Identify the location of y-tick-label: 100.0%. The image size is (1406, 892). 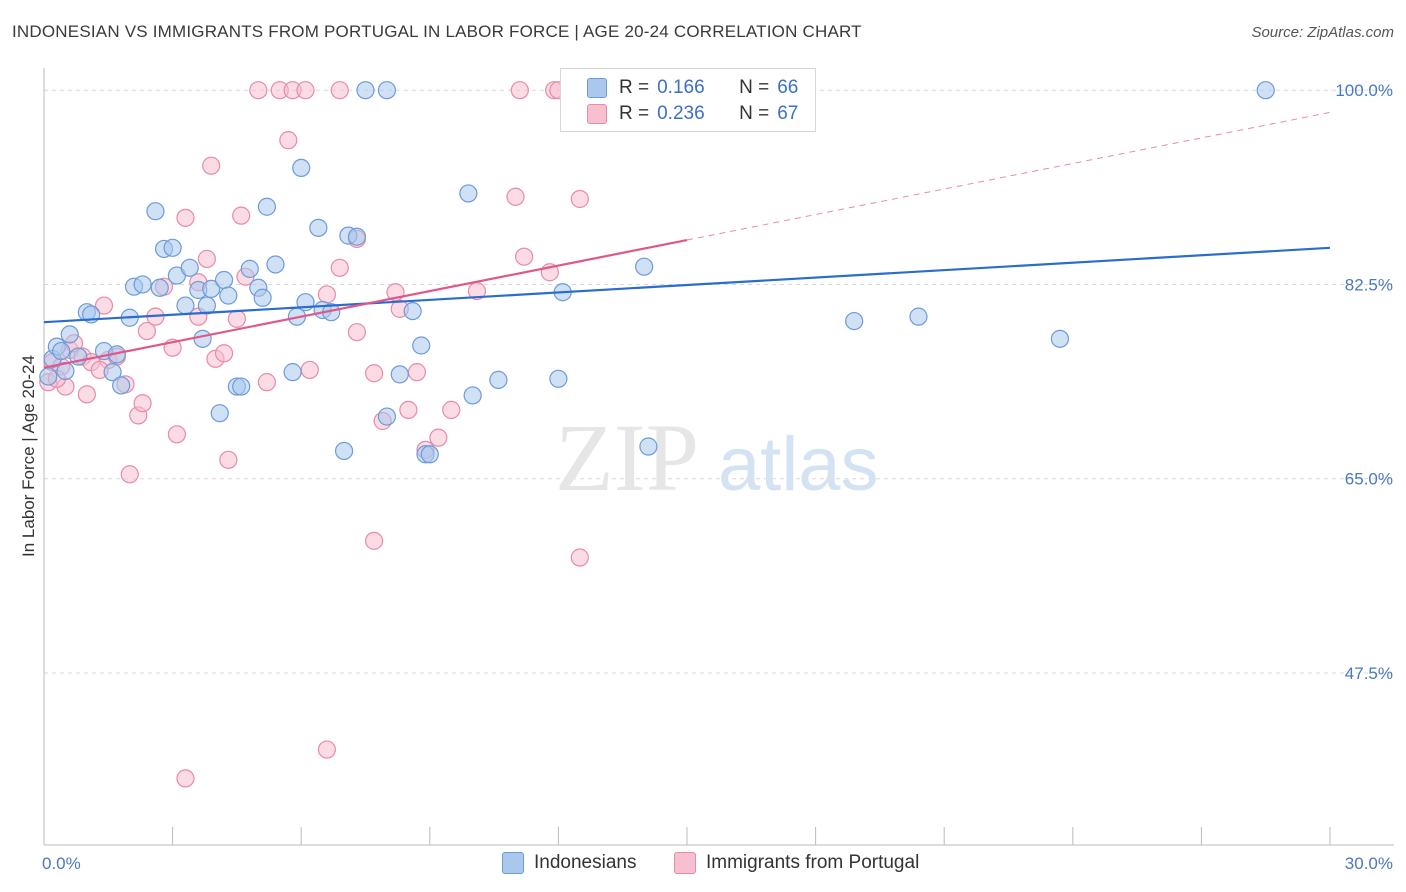
(1364, 90).